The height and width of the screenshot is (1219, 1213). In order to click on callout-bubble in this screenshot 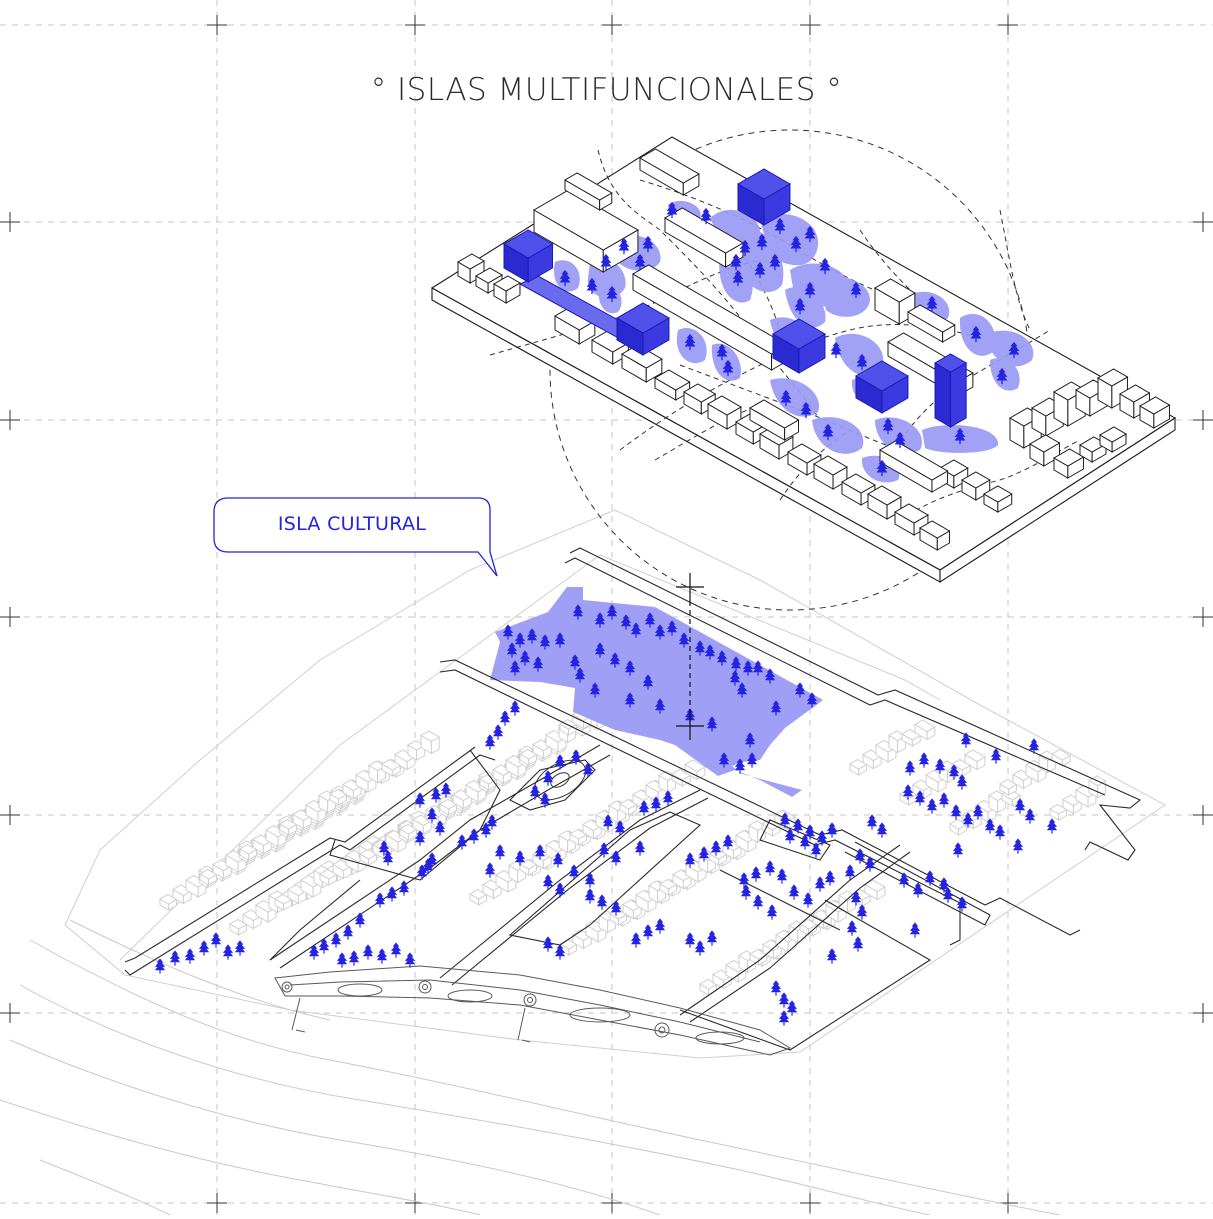, I will do `click(355, 537)`.